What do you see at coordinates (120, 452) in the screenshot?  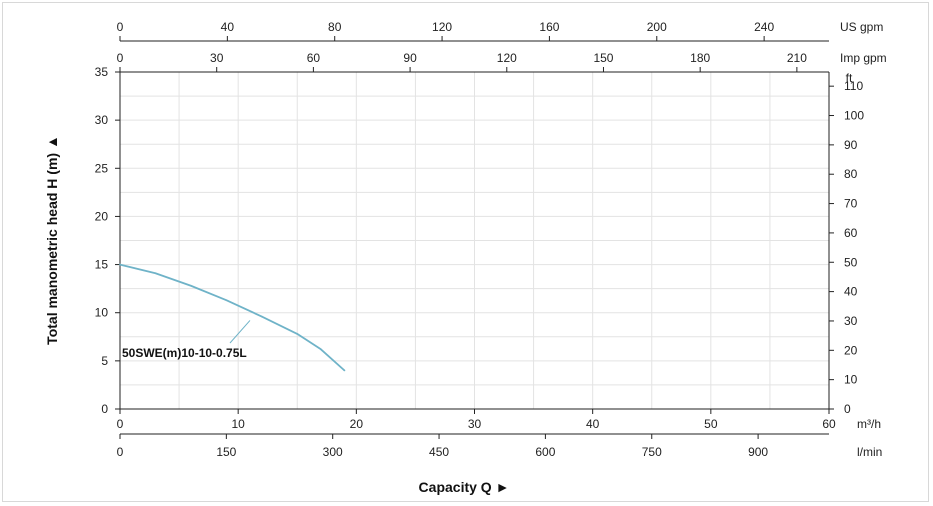 I see `lmin-tick-label: 0` at bounding box center [120, 452].